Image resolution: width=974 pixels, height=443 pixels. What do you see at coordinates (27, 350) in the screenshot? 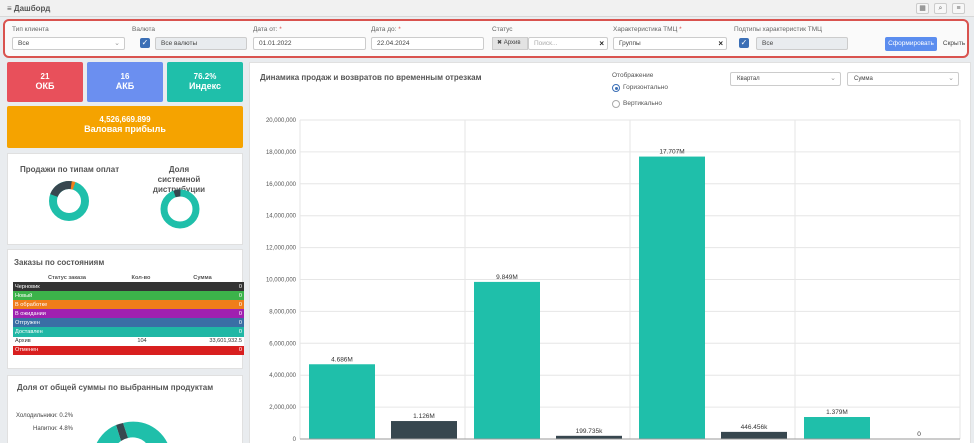
I see `cell-status: Отменен` at bounding box center [27, 350].